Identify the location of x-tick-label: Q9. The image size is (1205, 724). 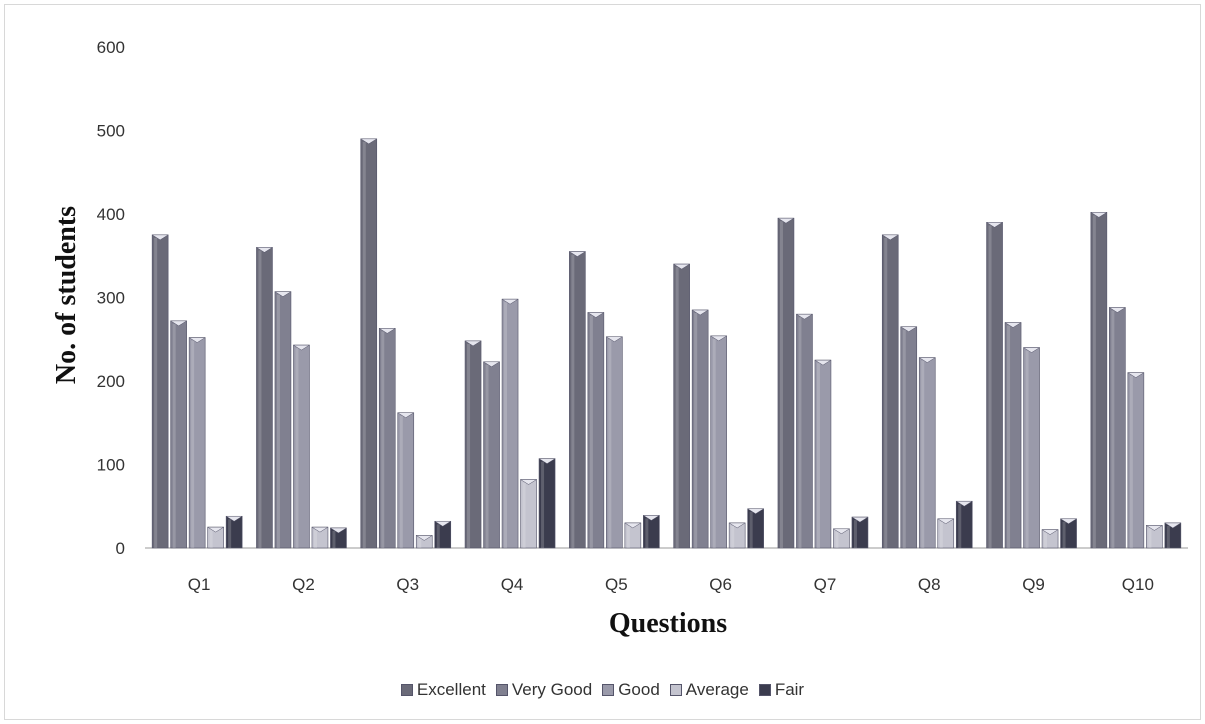
(1033, 584).